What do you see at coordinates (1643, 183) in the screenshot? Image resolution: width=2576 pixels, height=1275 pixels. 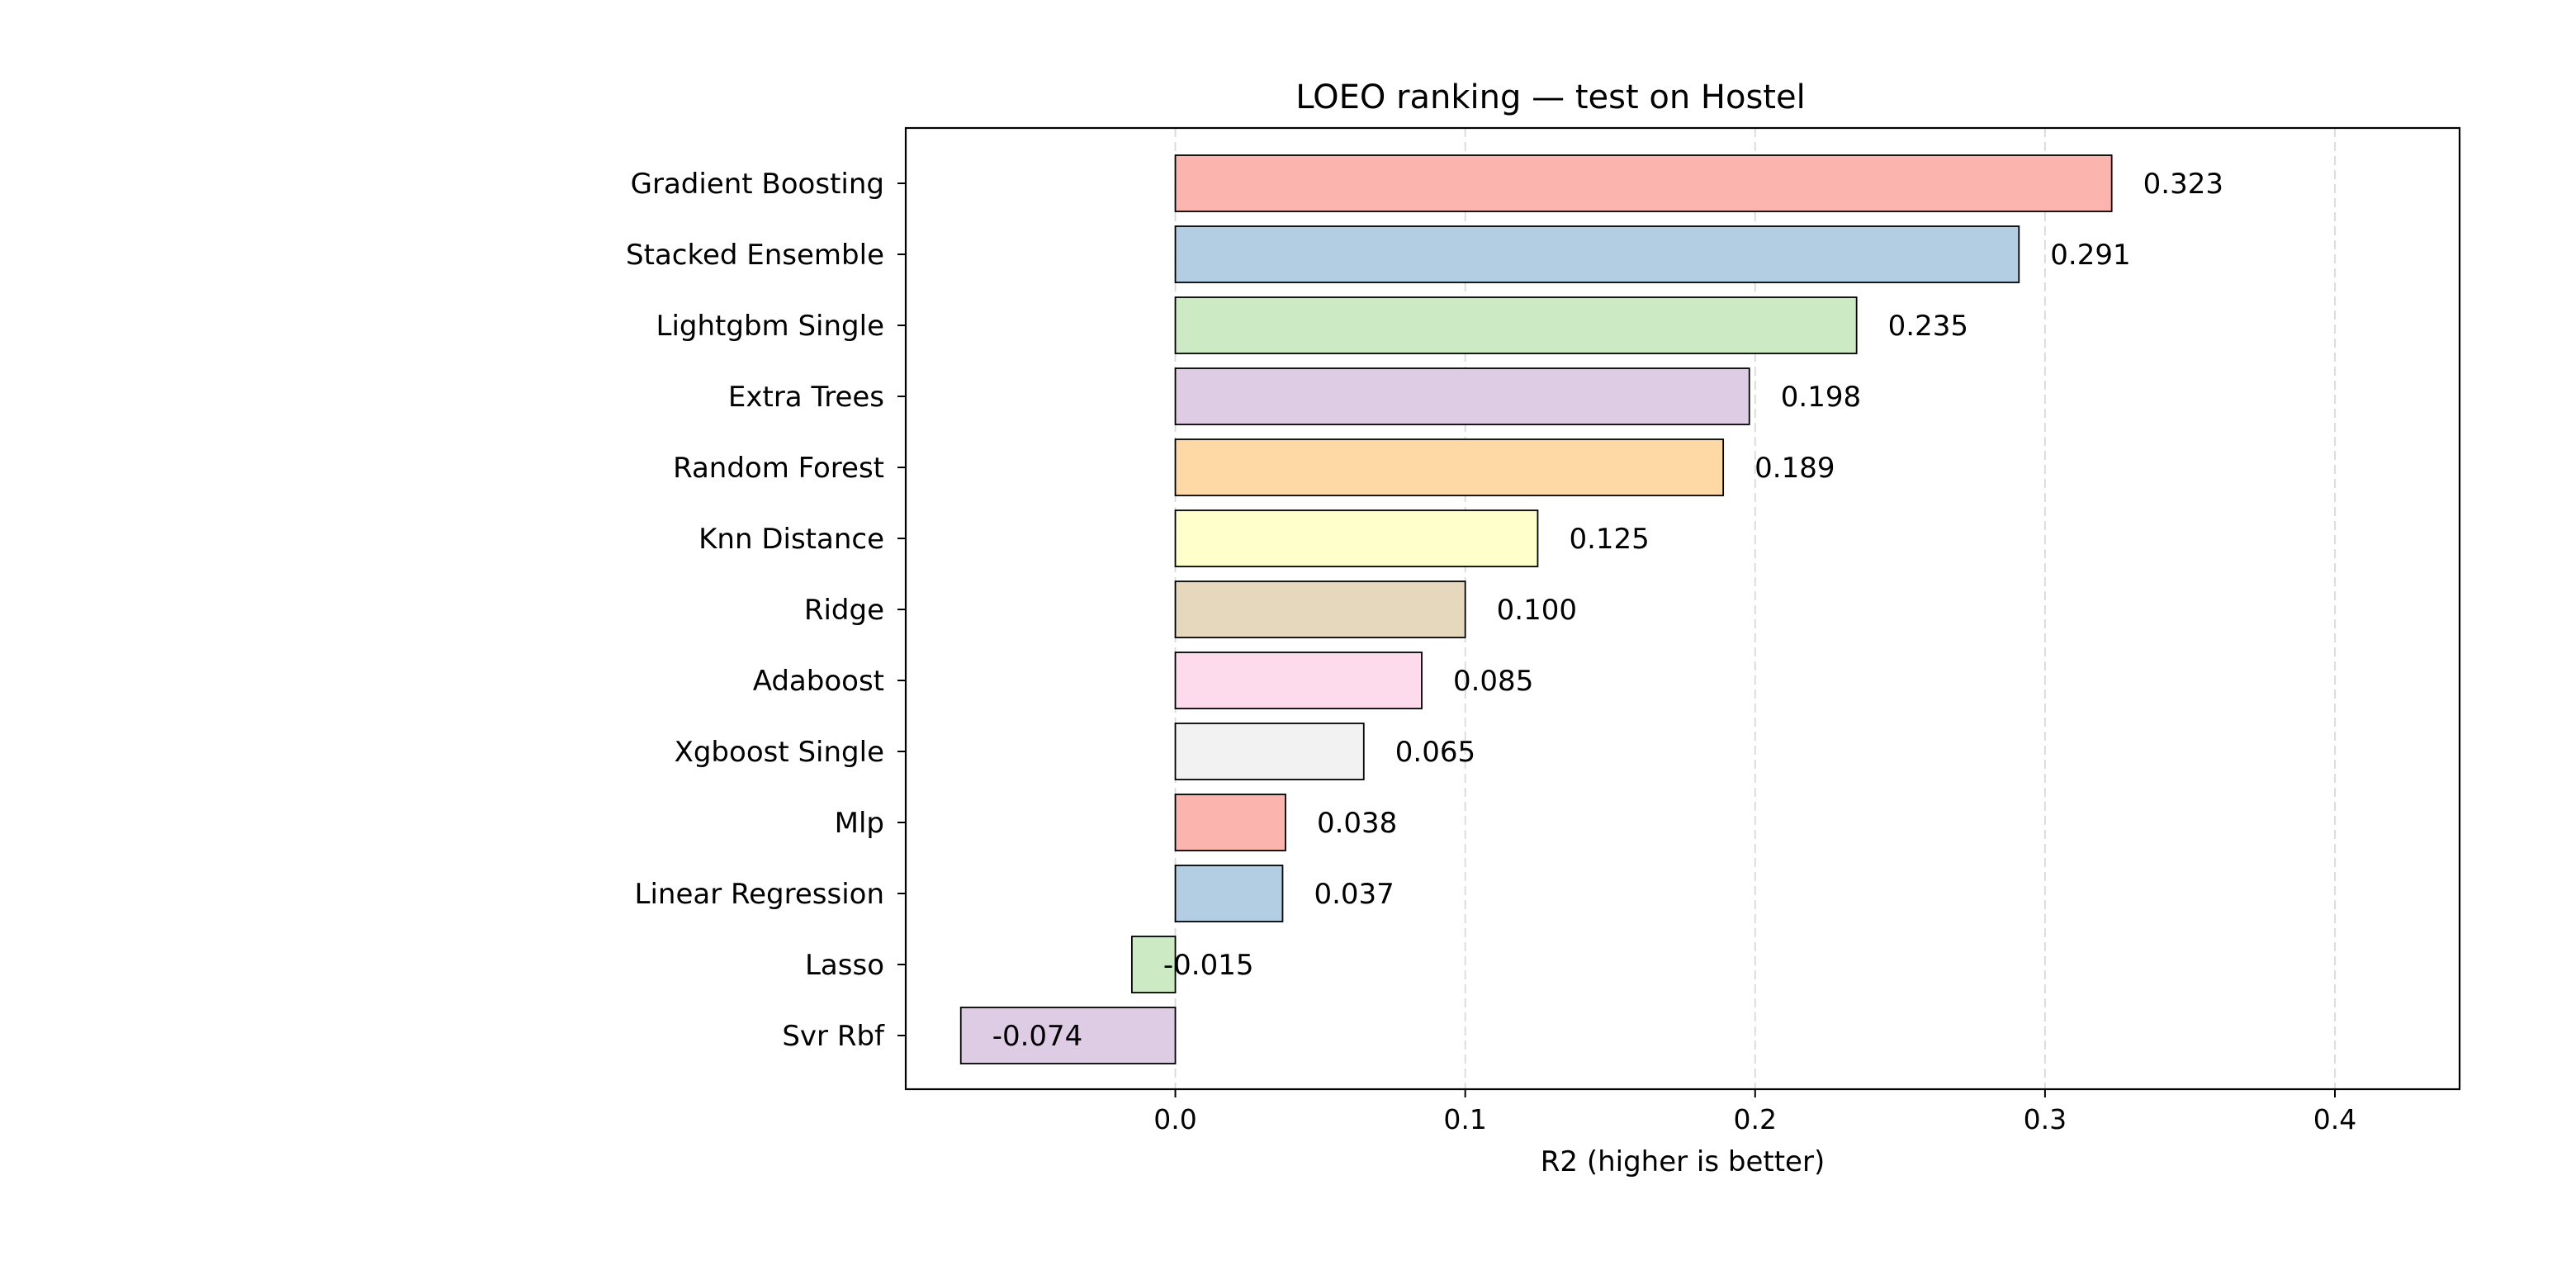 I see `bar-gradient-boosting` at bounding box center [1643, 183].